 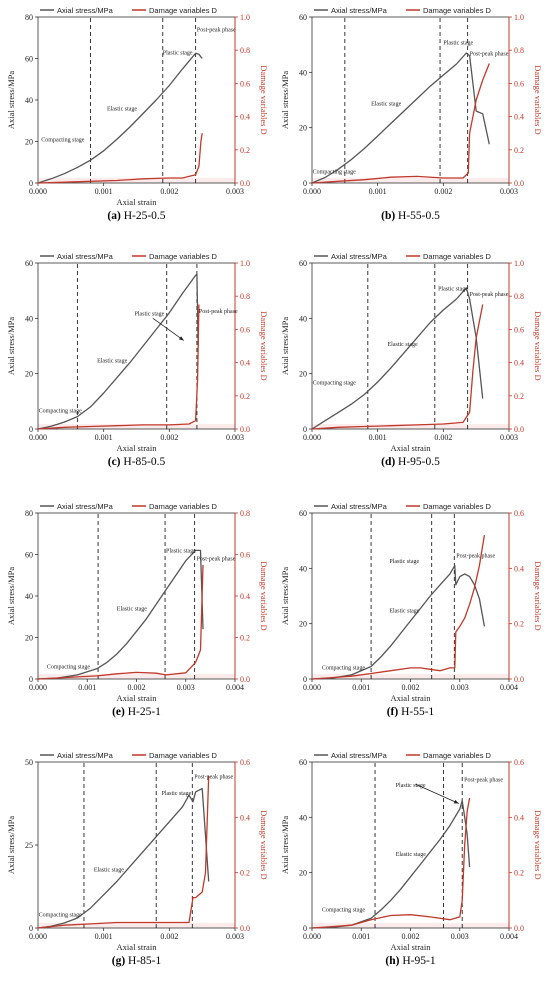 What do you see at coordinates (144, 462) in the screenshot?
I see `panel-caption-label: H-85-0.5` at bounding box center [144, 462].